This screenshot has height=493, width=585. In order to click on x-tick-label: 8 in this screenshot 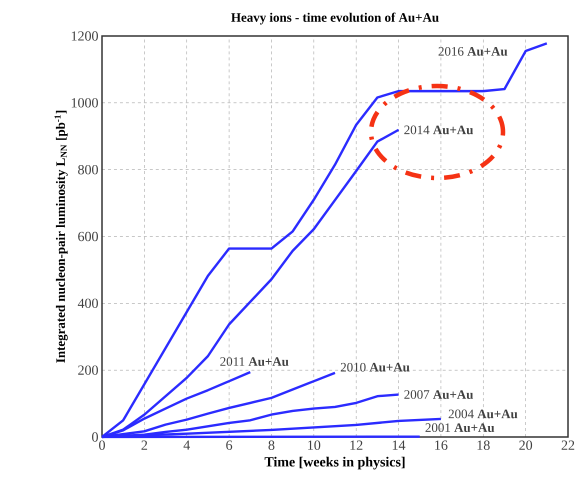, I will do `click(271, 445)`.